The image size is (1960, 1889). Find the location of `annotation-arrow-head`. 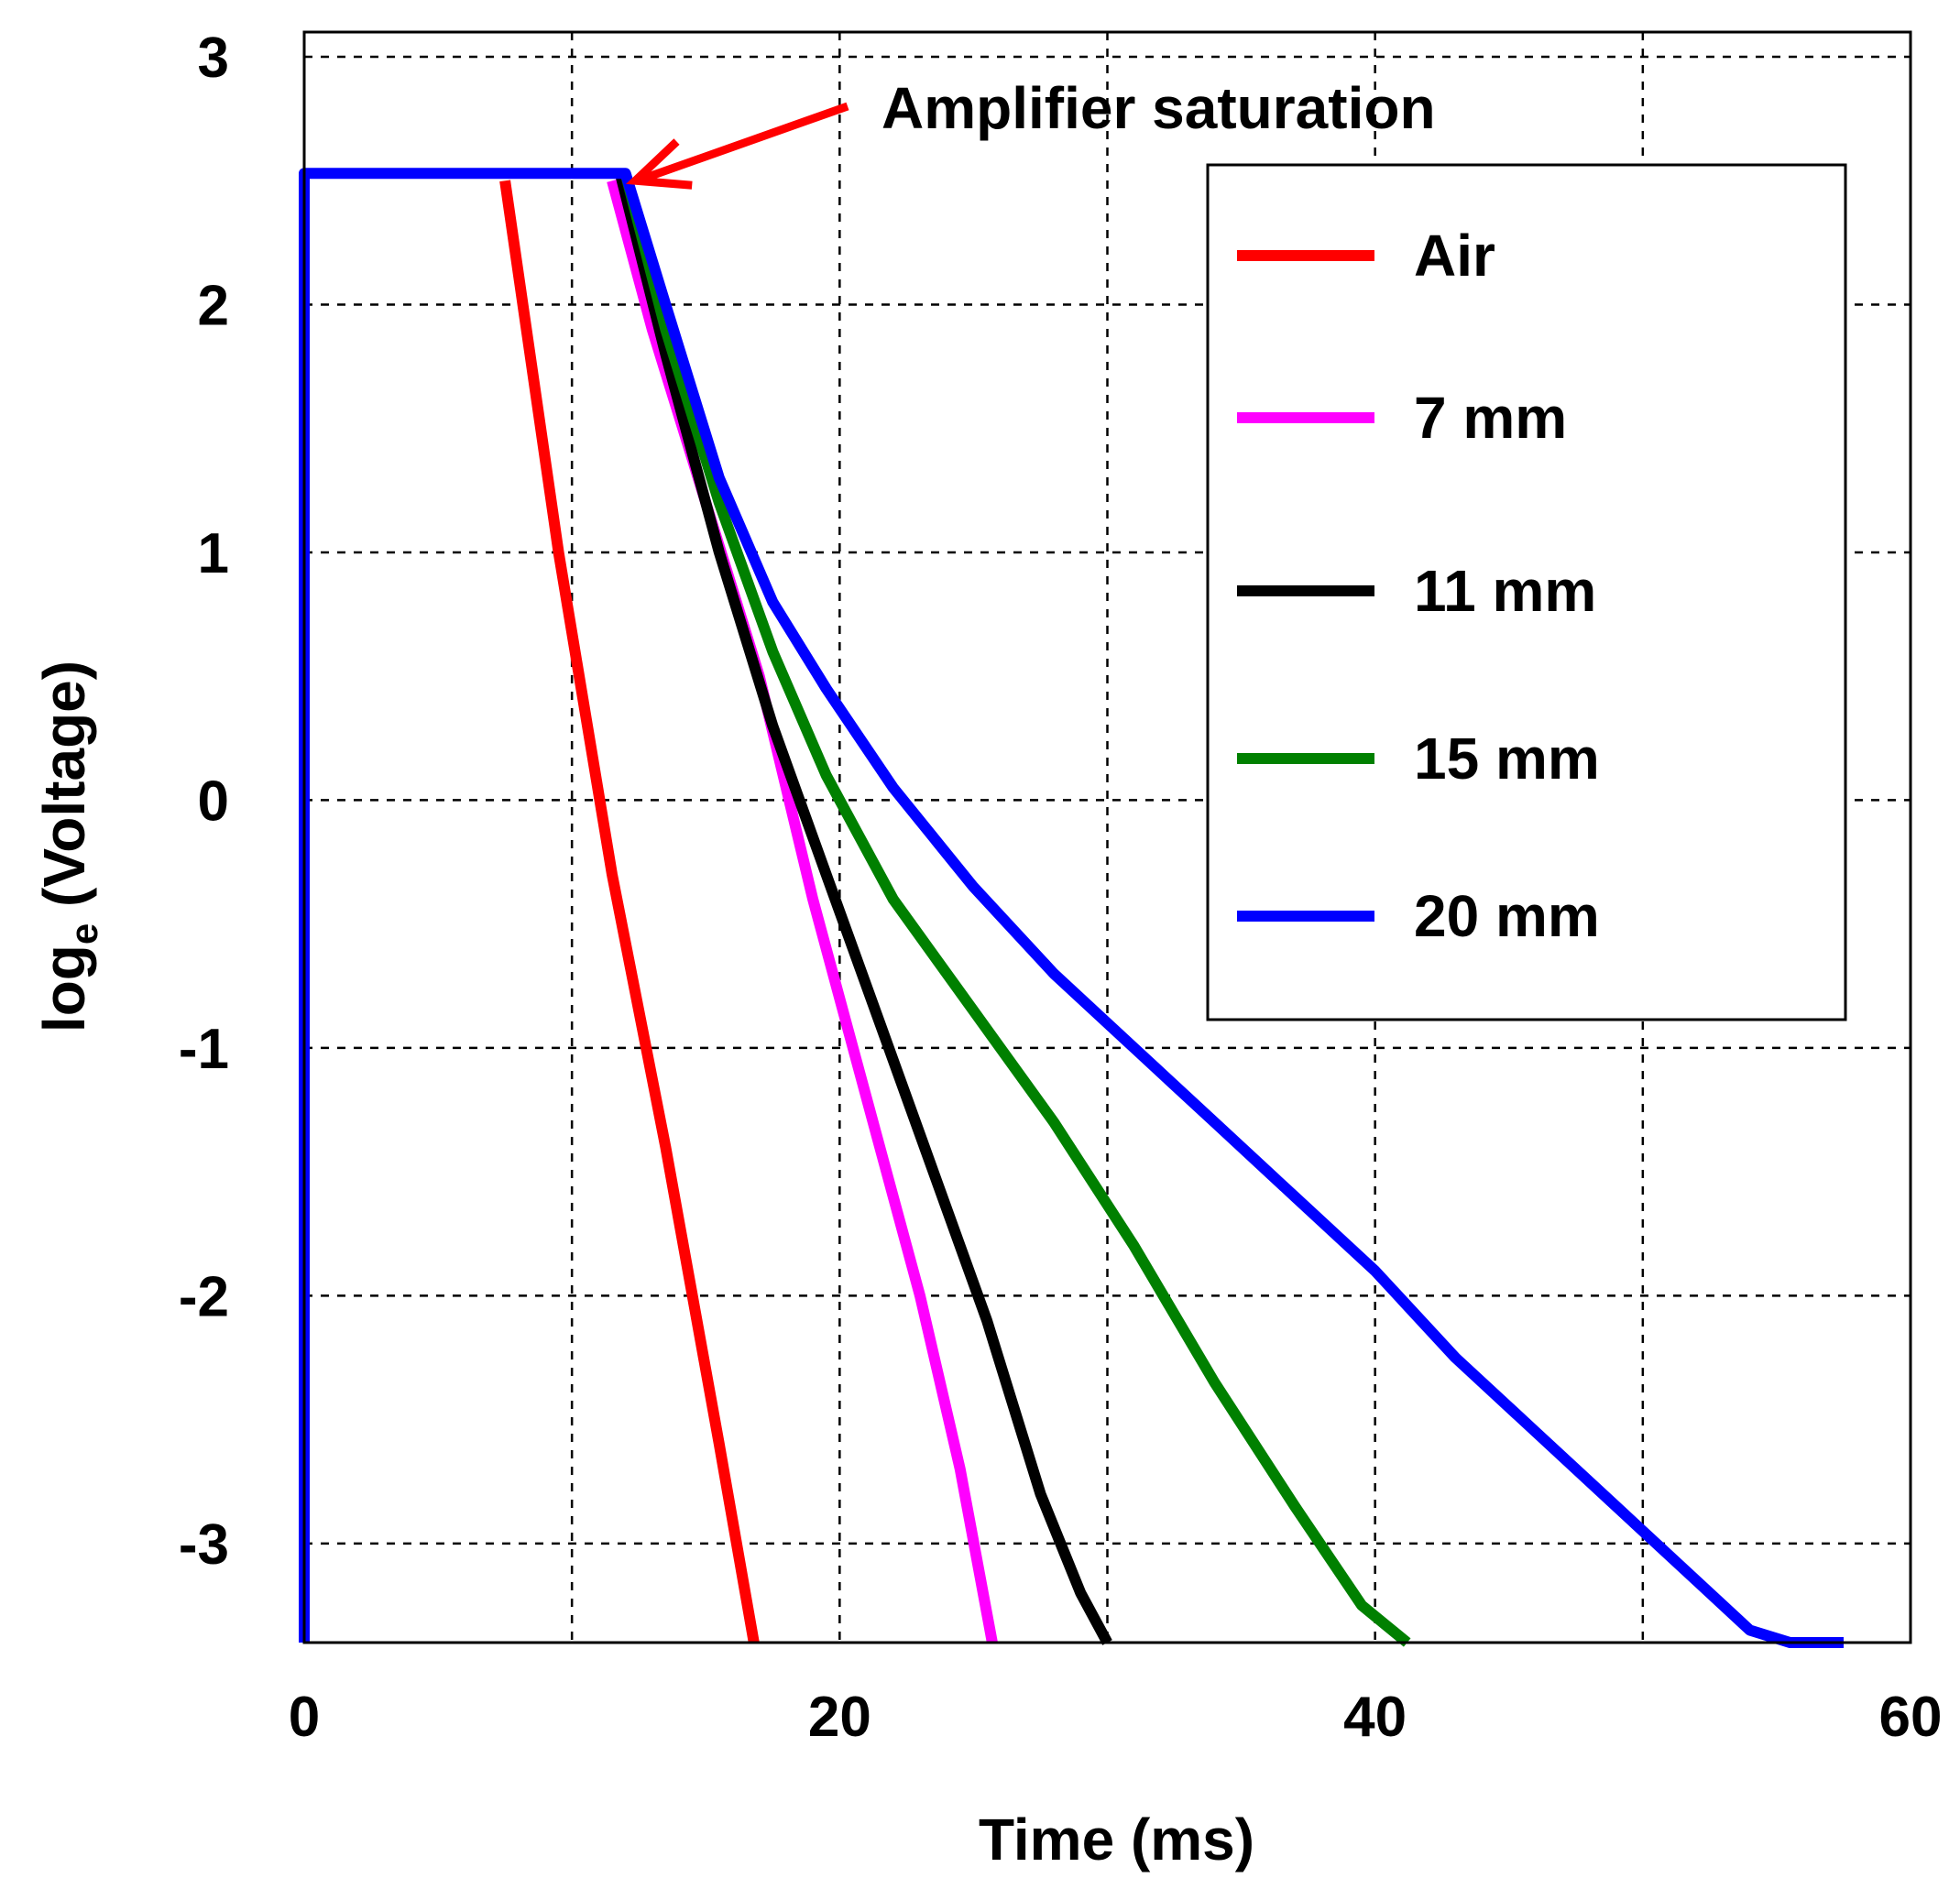

annotation-arrow-head is located at coordinates (659, 164).